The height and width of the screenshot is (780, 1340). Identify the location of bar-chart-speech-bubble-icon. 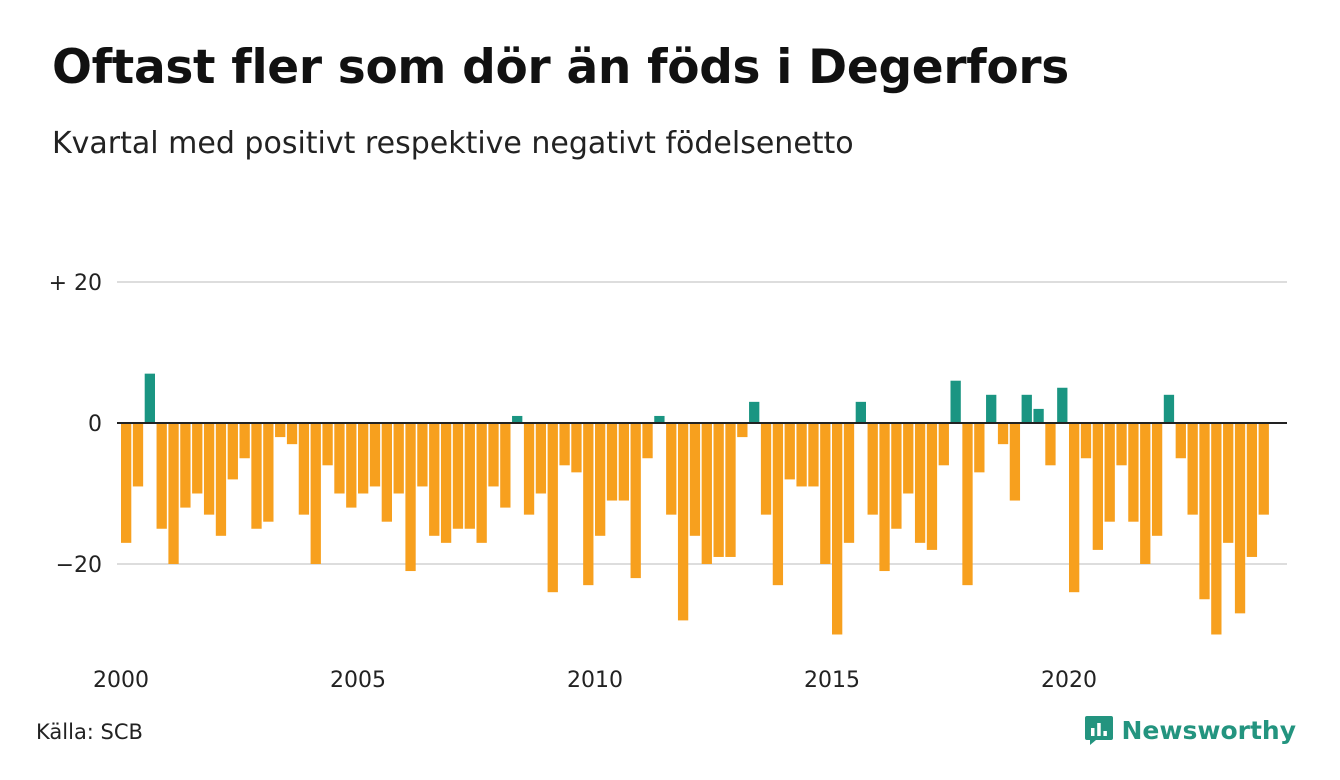
(1098, 730).